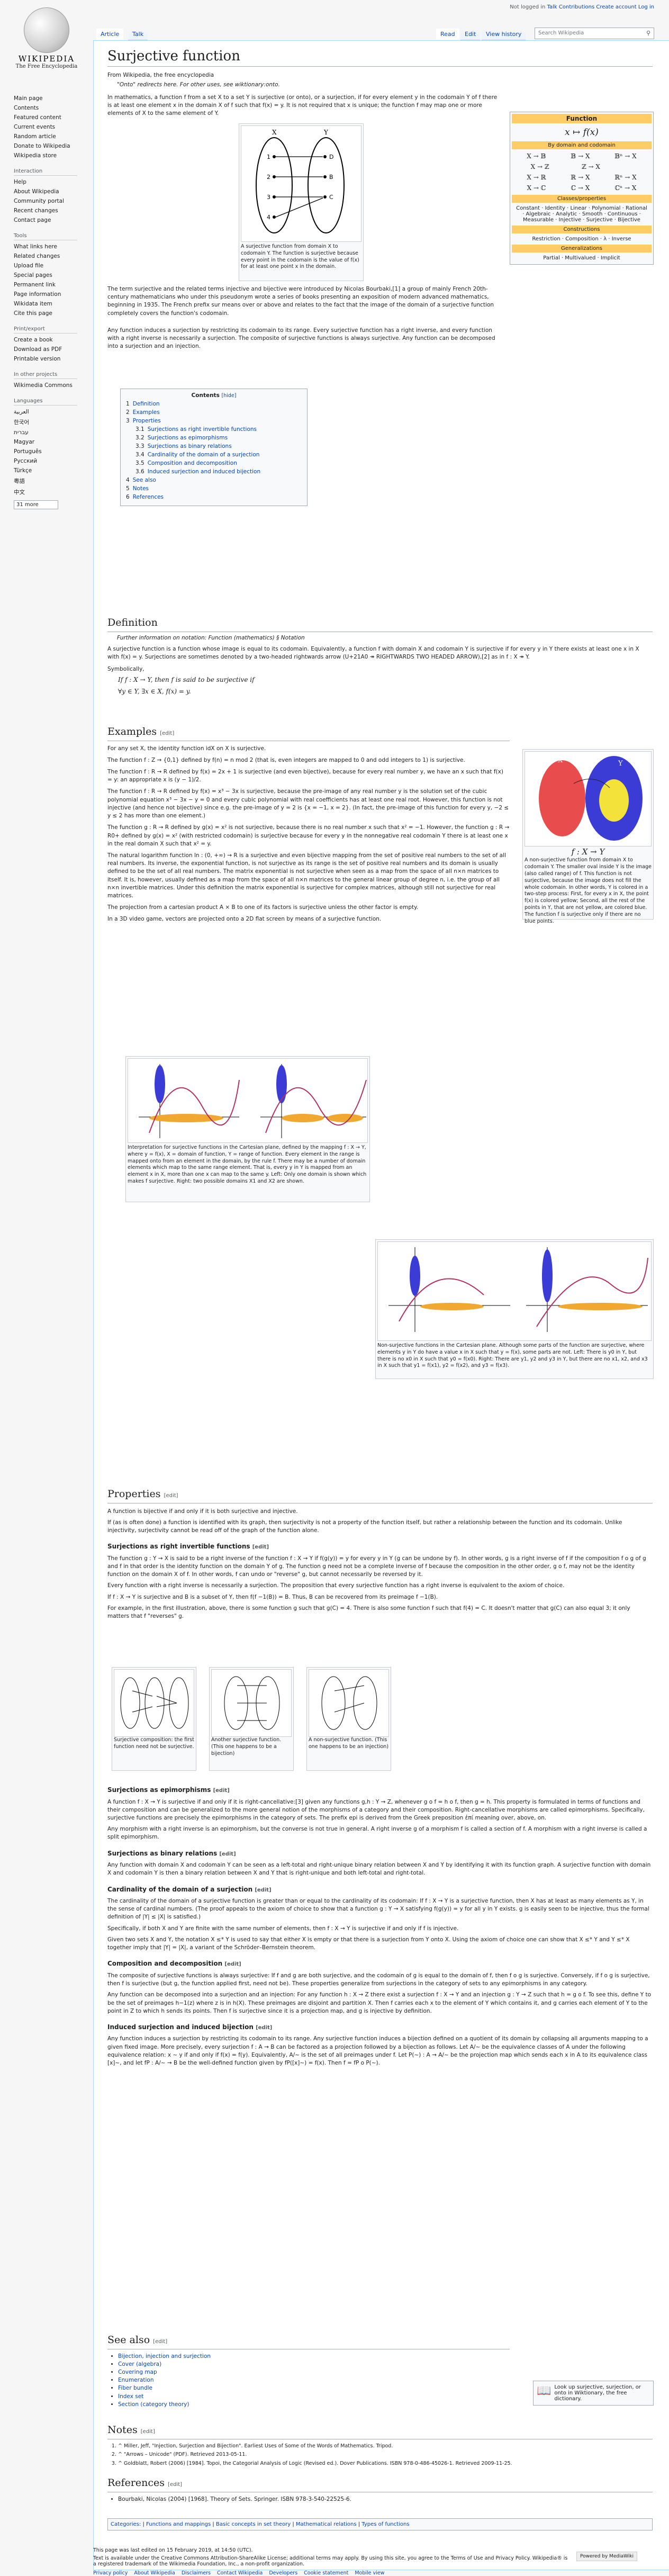  I want to click on toc-link: See also, so click(144, 480).